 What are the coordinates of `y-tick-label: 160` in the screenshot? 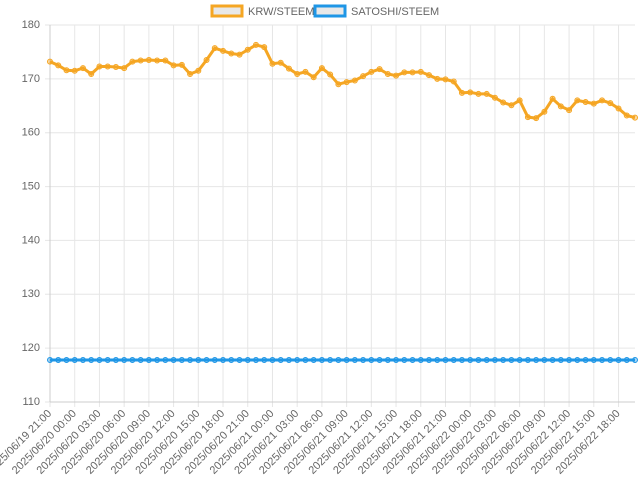 It's located at (31, 133).